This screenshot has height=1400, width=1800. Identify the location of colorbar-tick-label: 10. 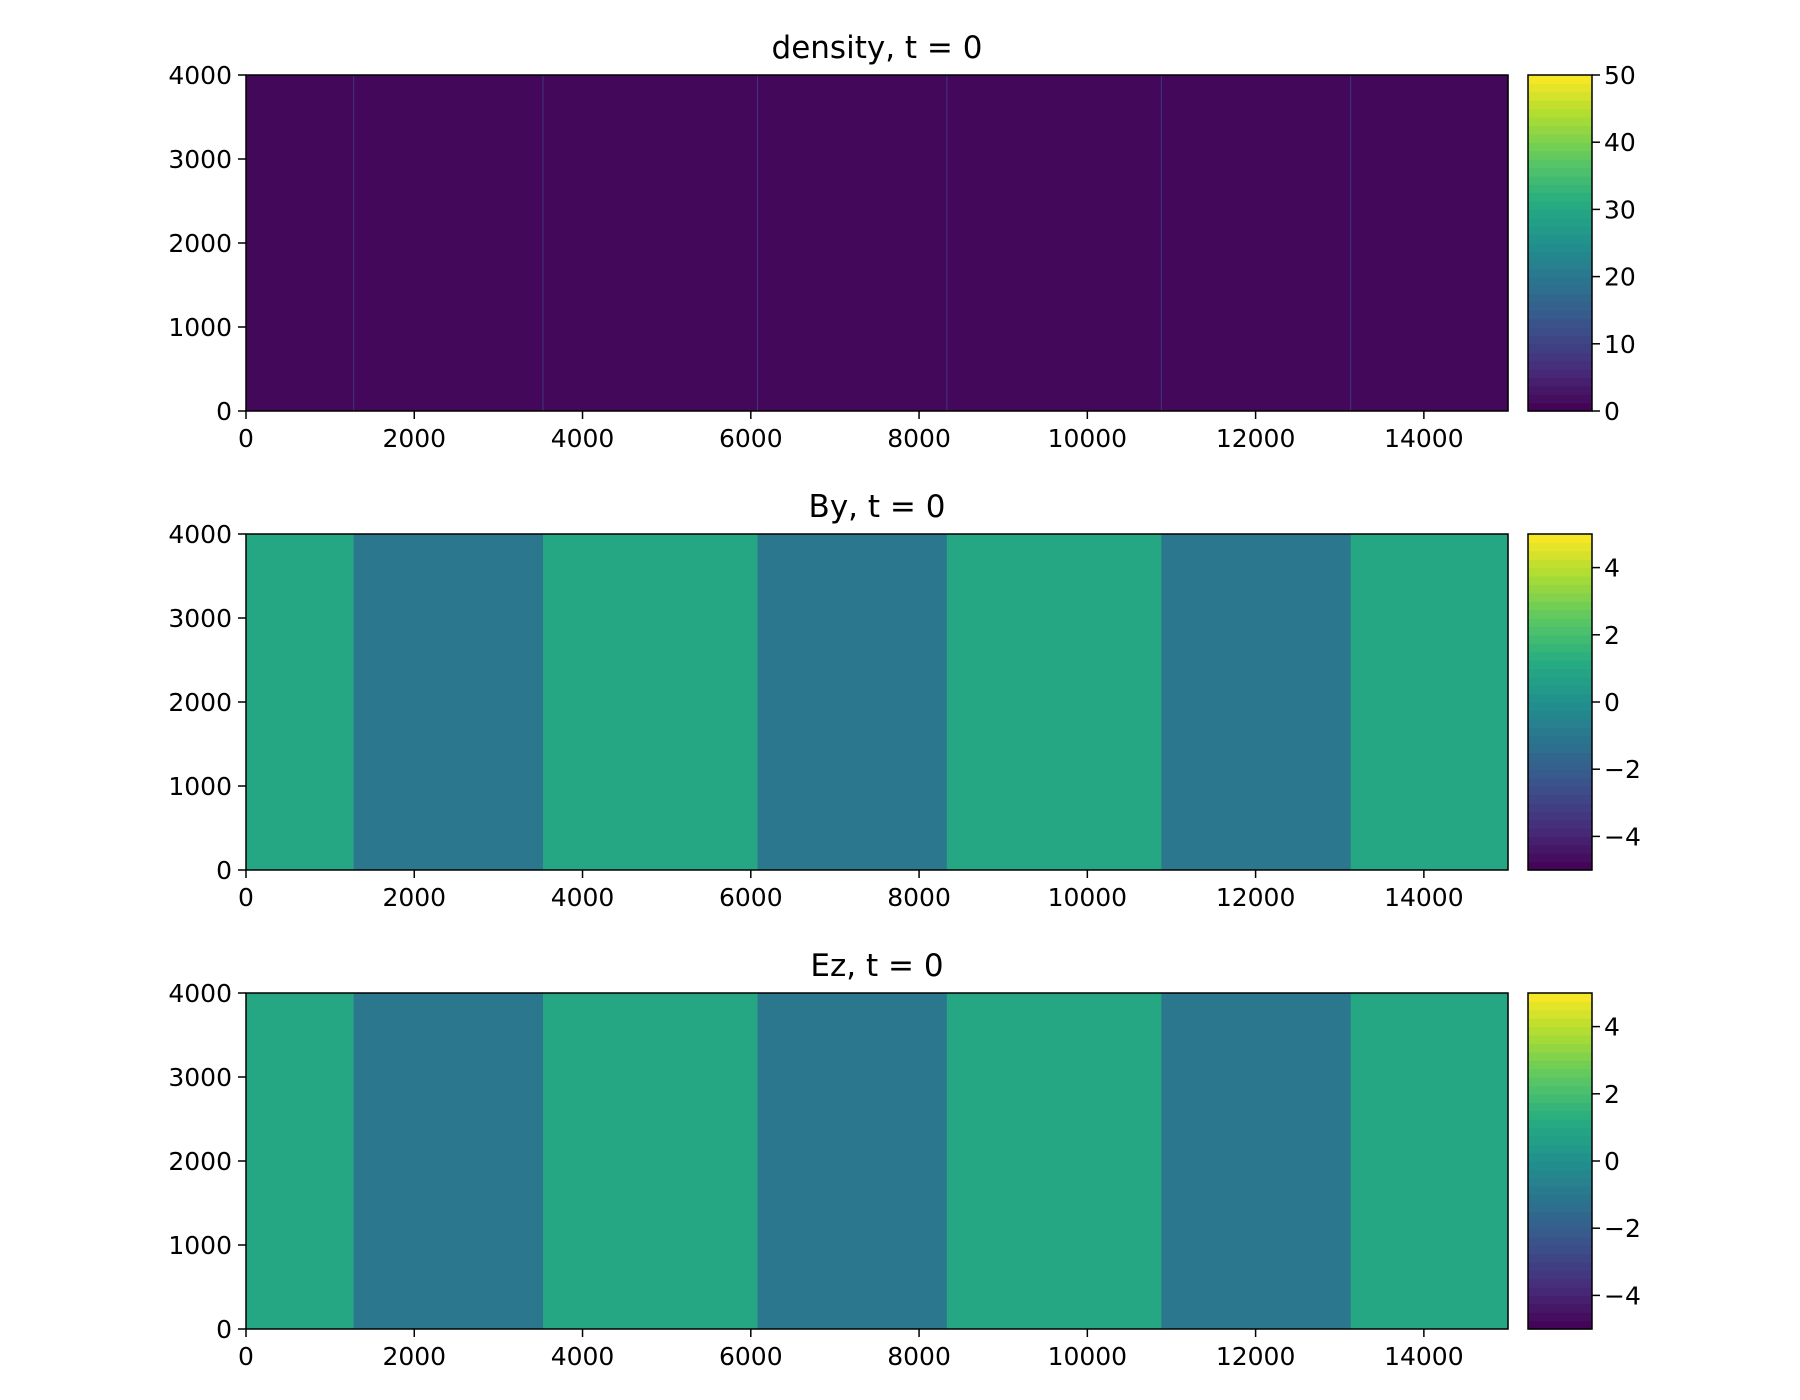
(1620, 344).